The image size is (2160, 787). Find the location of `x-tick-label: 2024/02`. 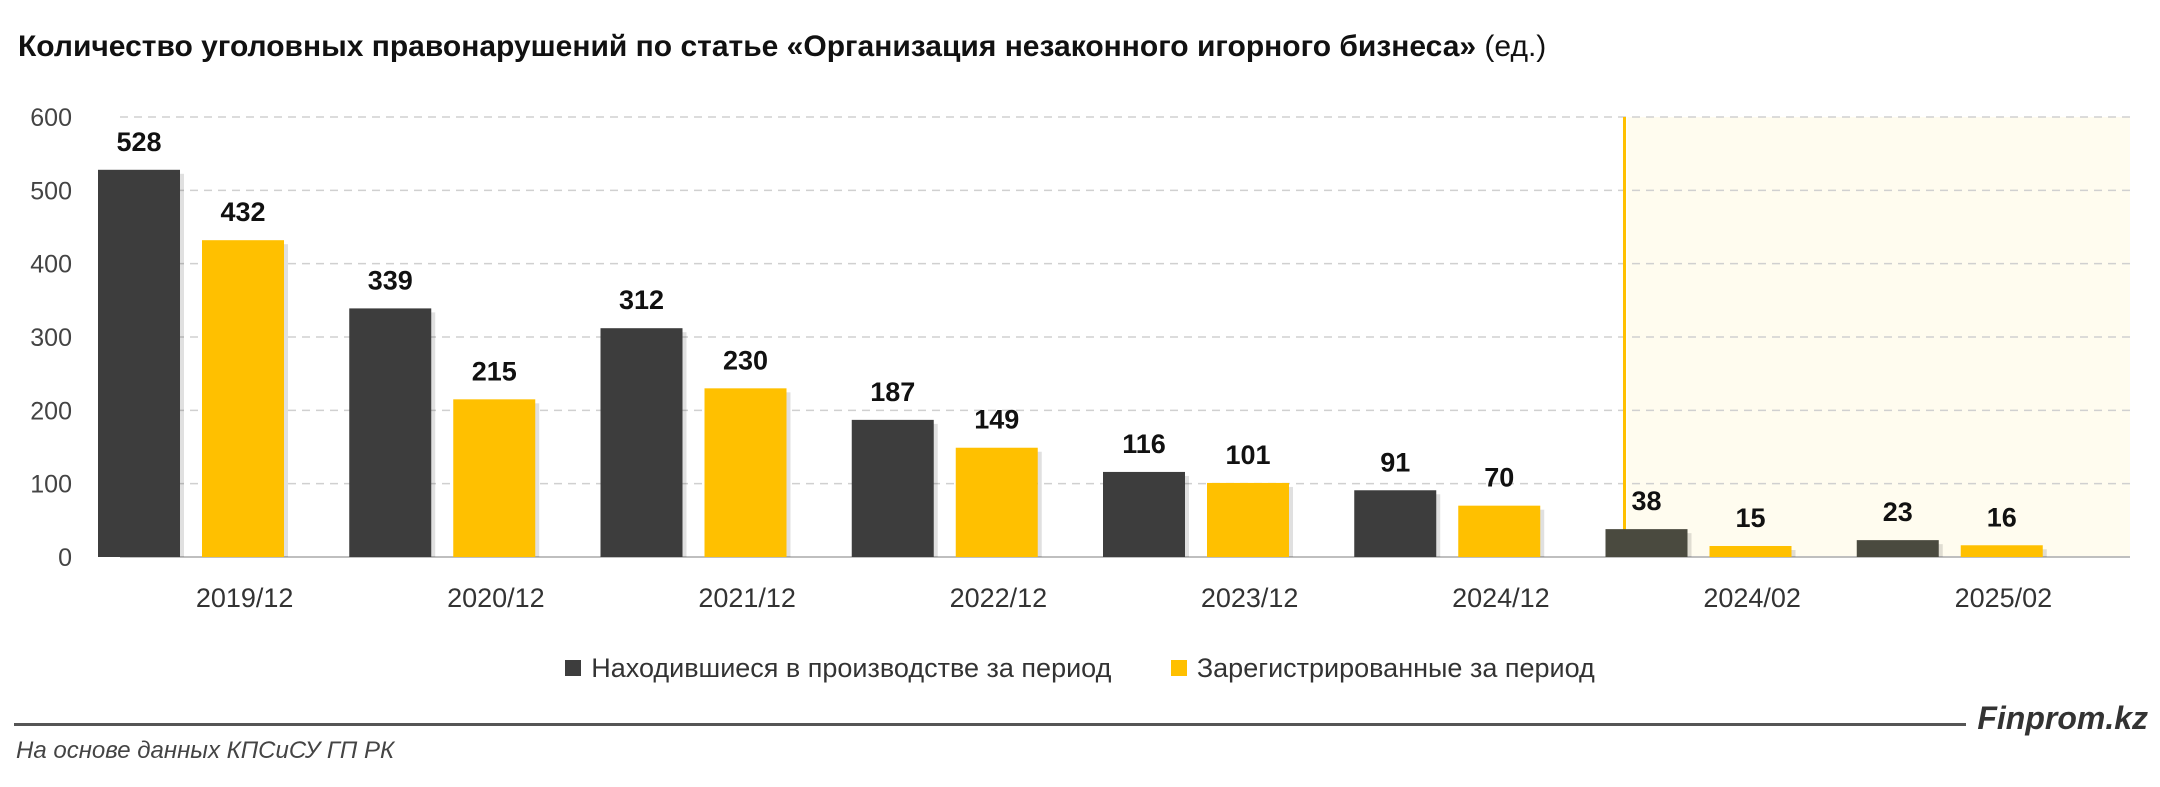

x-tick-label: 2024/02 is located at coordinates (1752, 598).